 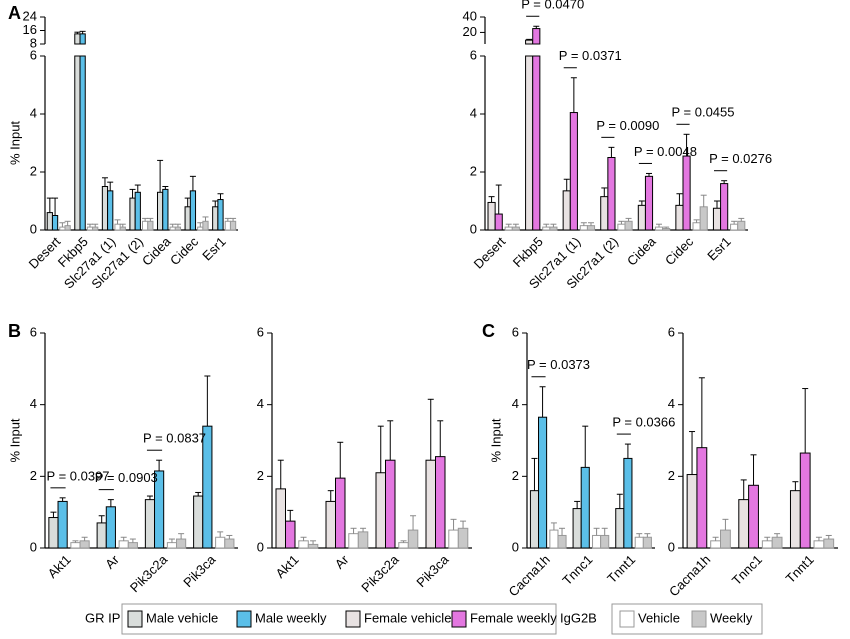 I want to click on p-value: P = 0.0373, so click(x=558, y=364).